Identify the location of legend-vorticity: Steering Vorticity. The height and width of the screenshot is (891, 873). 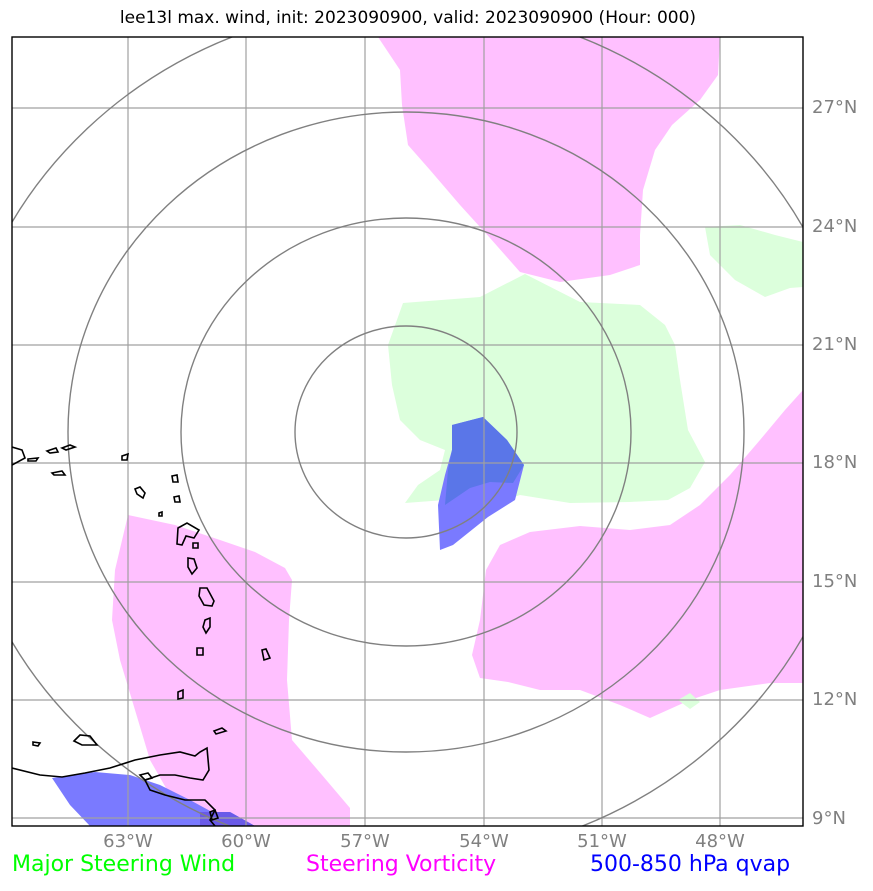
(401, 864).